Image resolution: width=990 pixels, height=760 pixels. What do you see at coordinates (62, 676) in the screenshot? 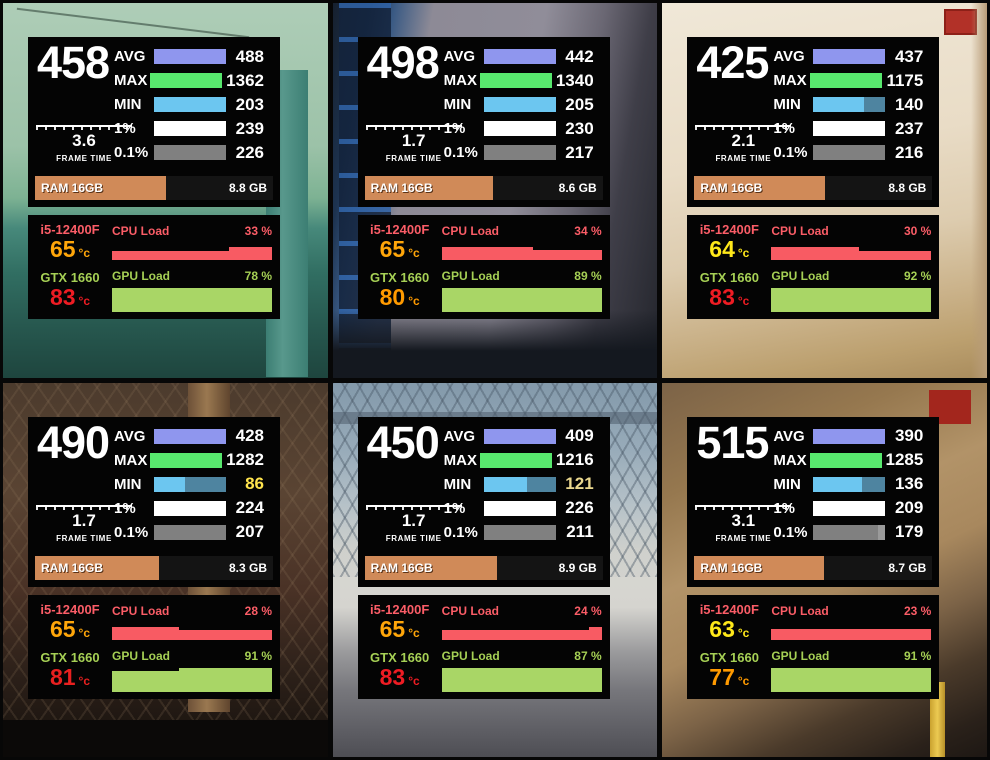
I see `gpu-temp-value: 81` at bounding box center [62, 676].